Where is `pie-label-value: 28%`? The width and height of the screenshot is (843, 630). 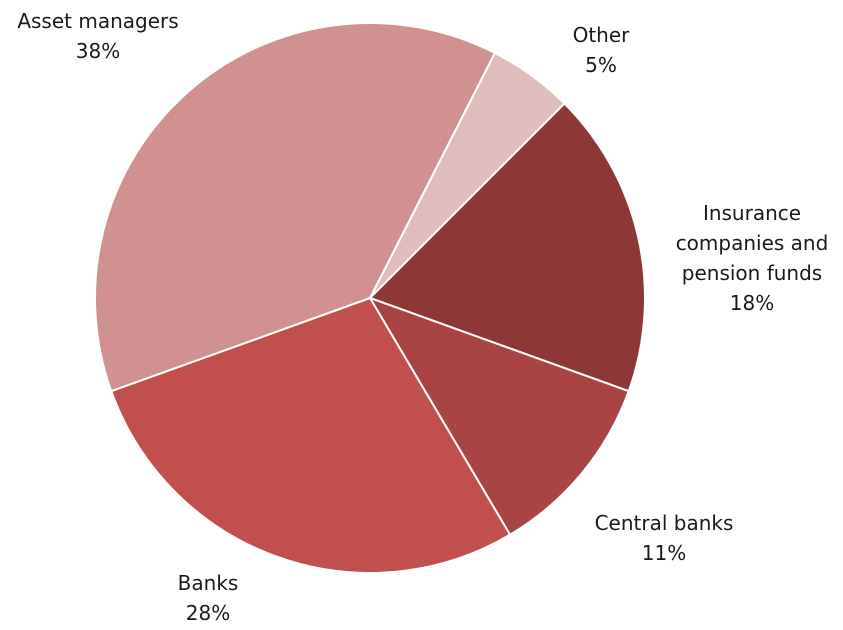
pie-label-value: 28% is located at coordinates (208, 613).